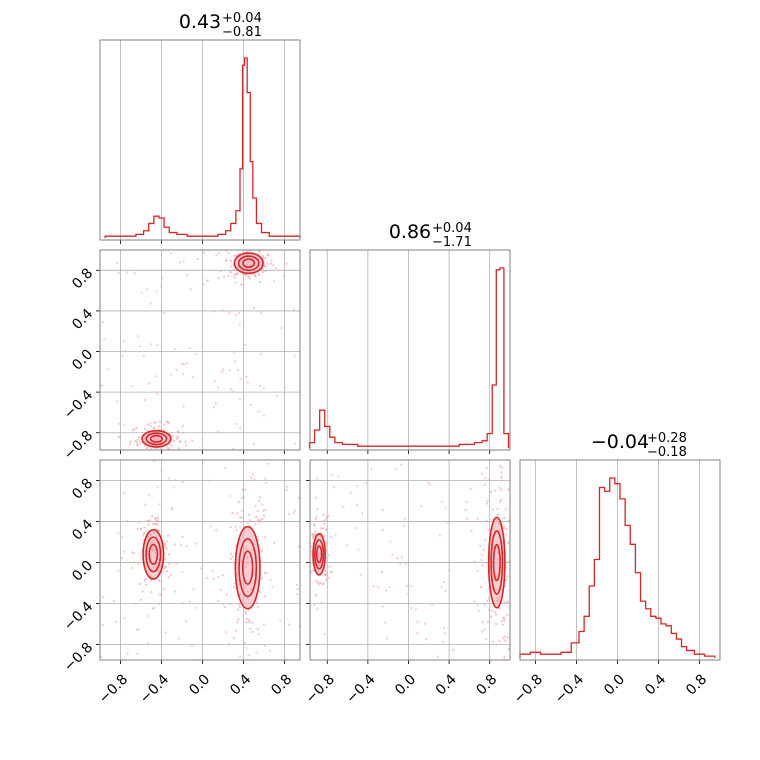  Describe the element at coordinates (410, 232) in the screenshot. I see `title-p2: 0.86` at that location.